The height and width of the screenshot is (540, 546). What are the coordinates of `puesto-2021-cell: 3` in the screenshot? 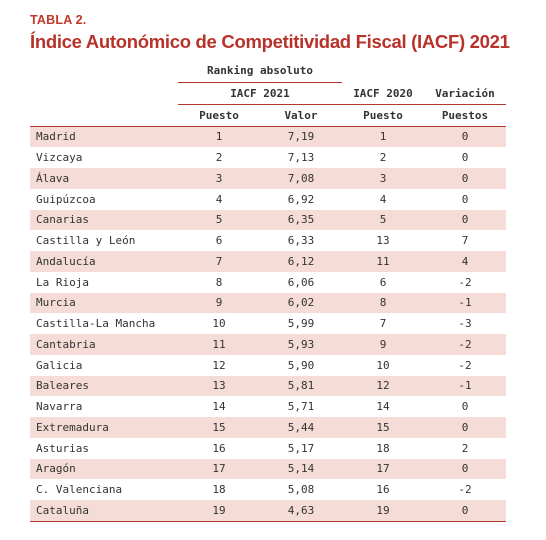 It's located at (219, 178).